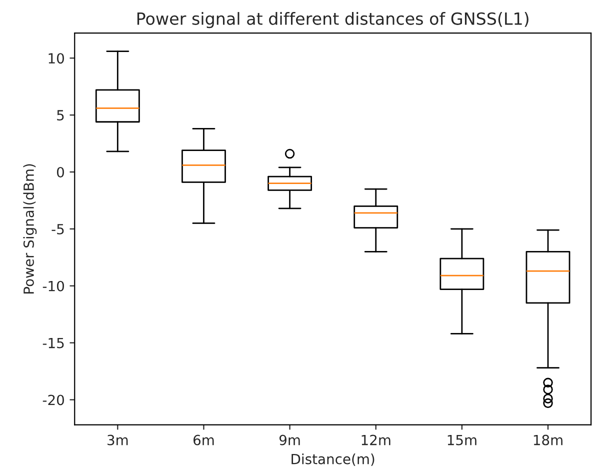 Image resolution: width=597 pixels, height=472 pixels. What do you see at coordinates (30, 229) in the screenshot?
I see `y-axis-title: Power Signal(dBm)` at bounding box center [30, 229].